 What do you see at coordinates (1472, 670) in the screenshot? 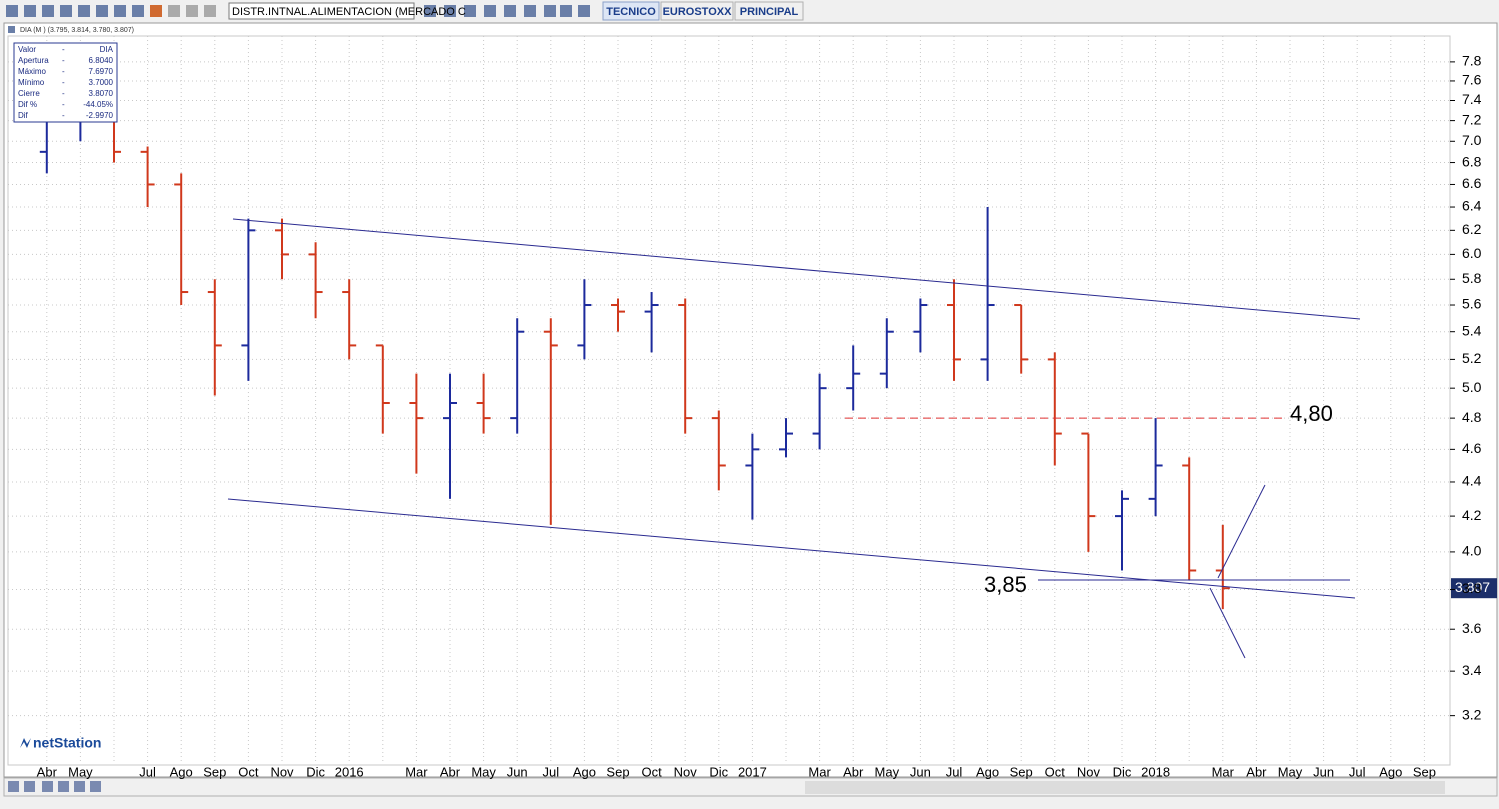
I see `y-tick-label: 3.4` at bounding box center [1472, 670].